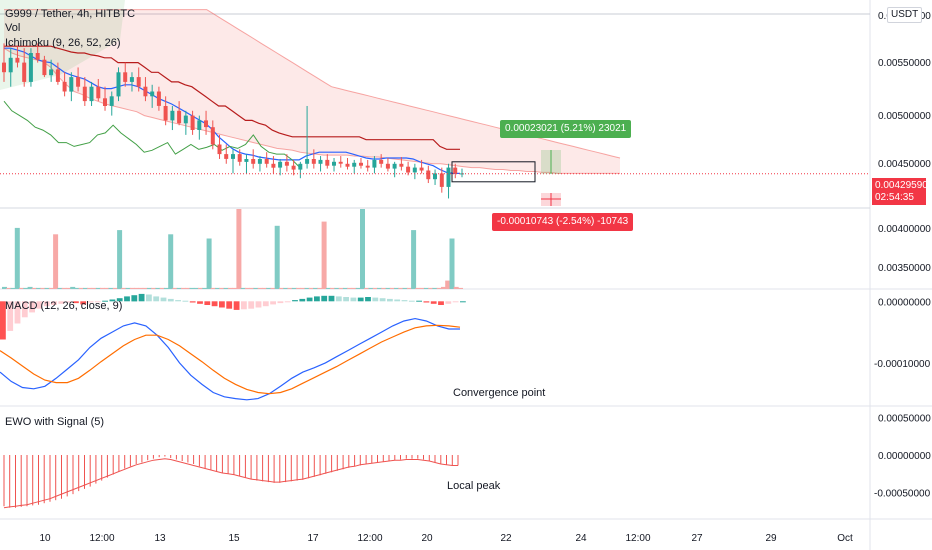 This screenshot has height=550, width=932. What do you see at coordinates (63, 43) in the screenshot?
I see `ichimoku-legend: Ichimoku (9, 26, 52, 26)` at bounding box center [63, 43].